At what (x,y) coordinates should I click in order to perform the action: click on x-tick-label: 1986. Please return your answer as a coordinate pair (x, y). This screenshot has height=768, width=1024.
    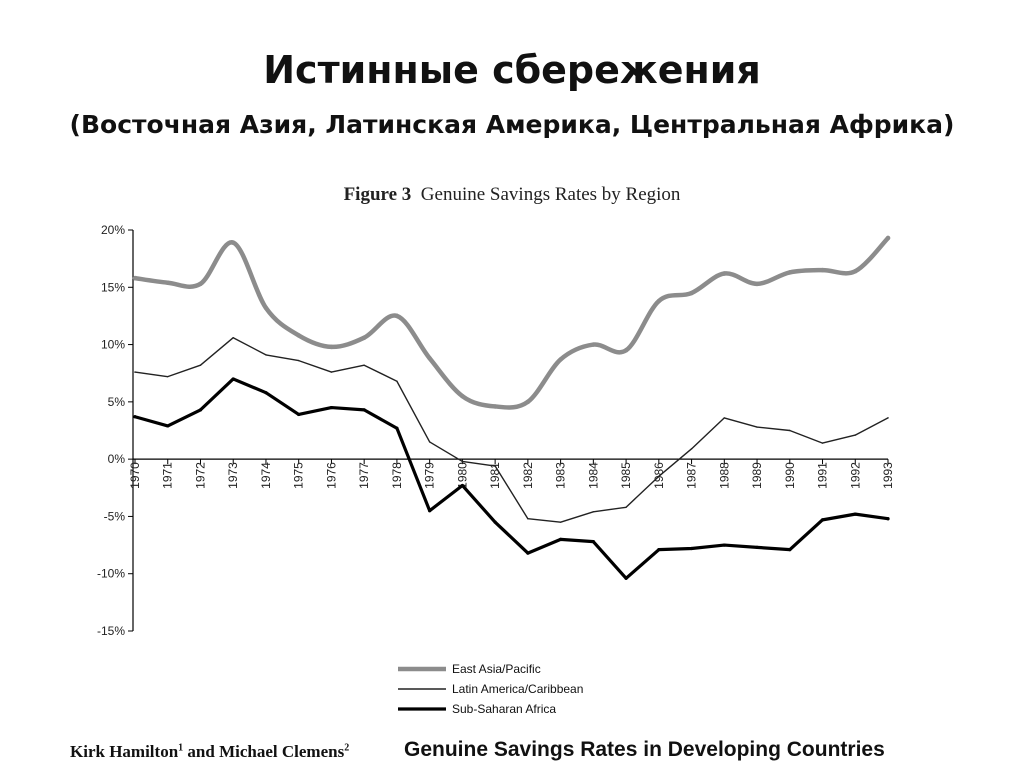
    Looking at the image, I should click on (659, 475).